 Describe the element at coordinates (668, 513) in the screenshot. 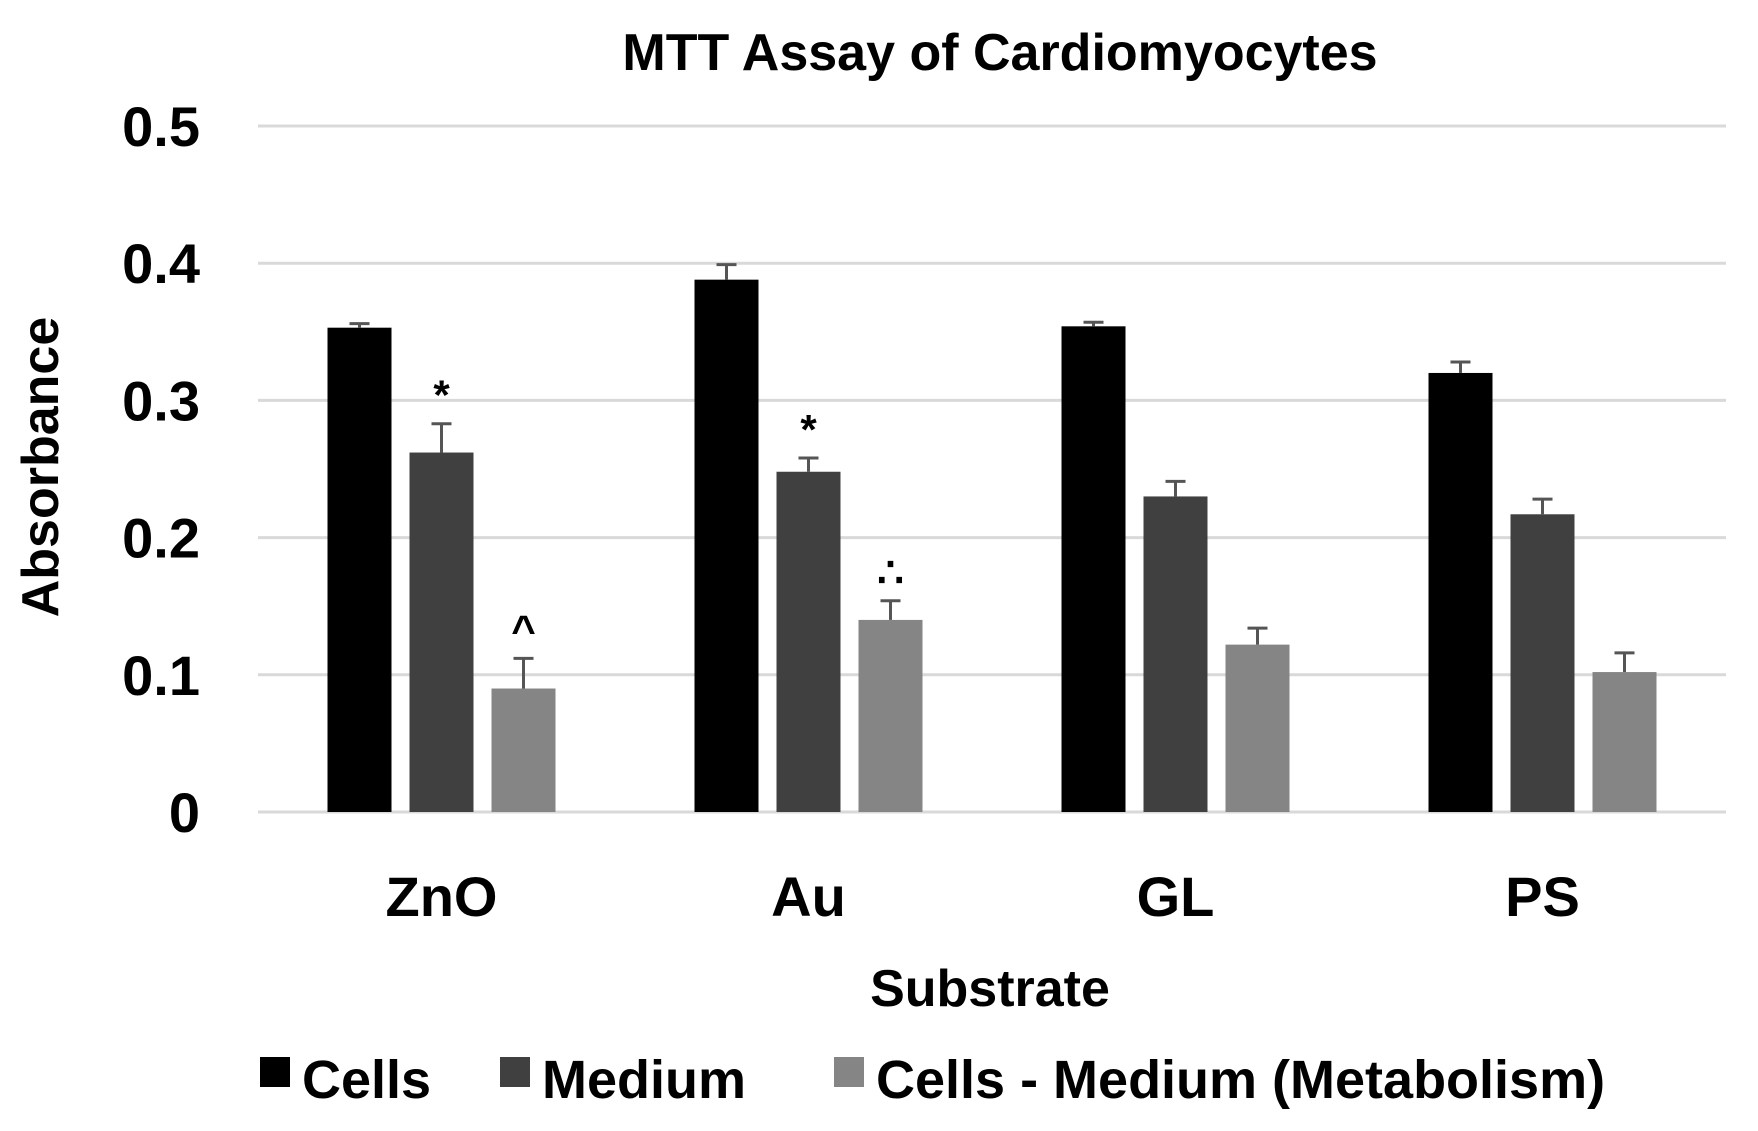

I see `annotations: * * ^ ∴` at that location.